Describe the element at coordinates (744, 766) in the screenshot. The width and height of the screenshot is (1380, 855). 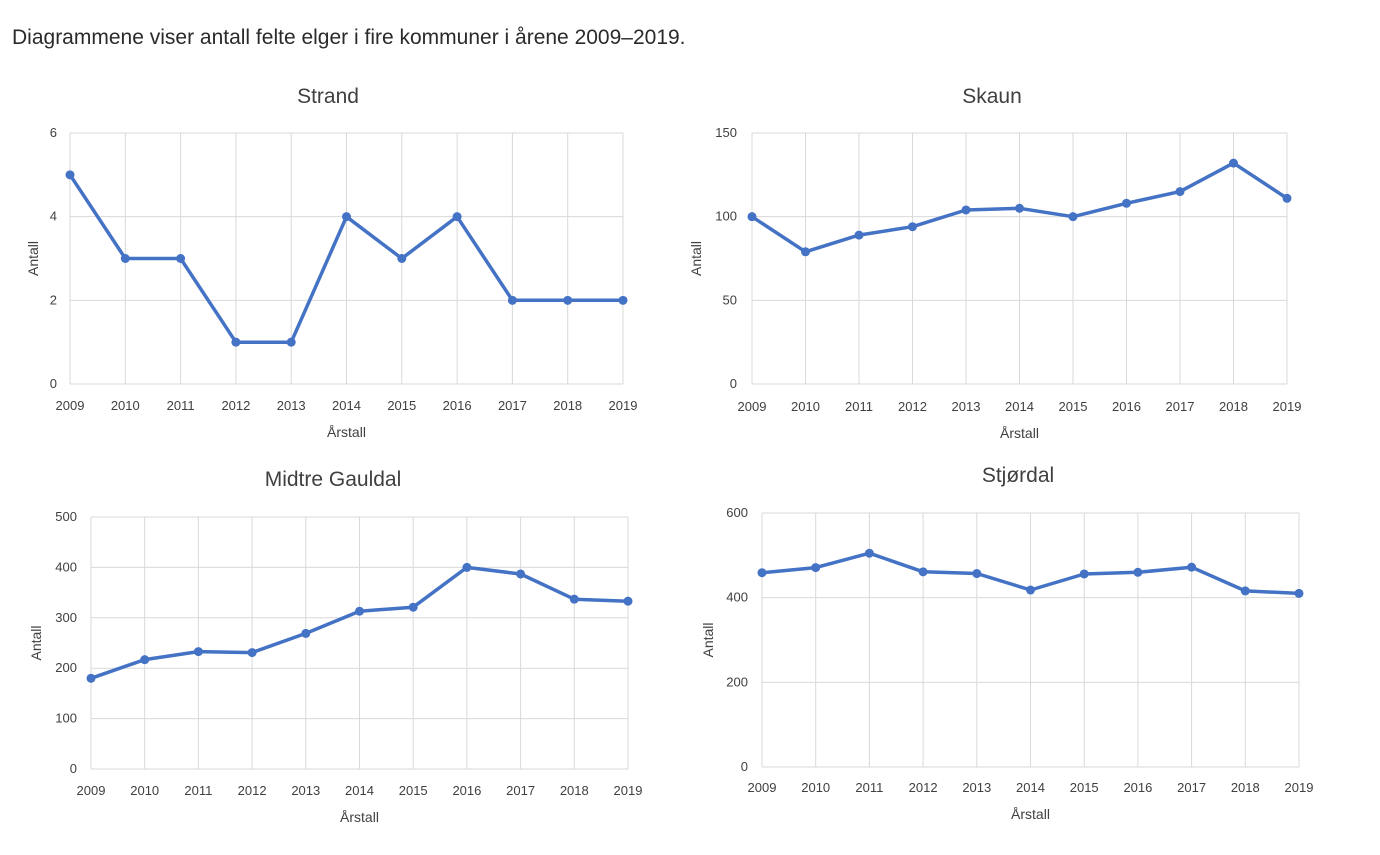
I see `chart4-y-tick-label: 0` at that location.